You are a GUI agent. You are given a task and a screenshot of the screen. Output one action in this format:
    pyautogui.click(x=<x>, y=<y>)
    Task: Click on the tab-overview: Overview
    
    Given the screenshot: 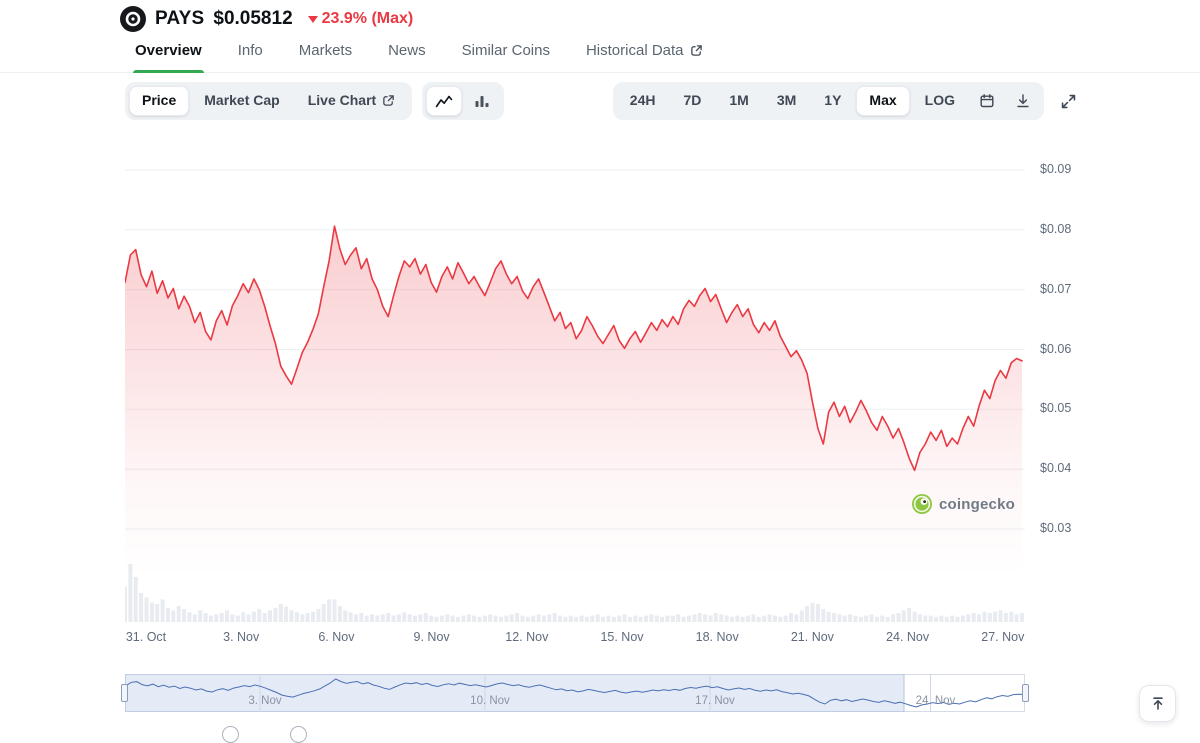 What is the action you would take?
    pyautogui.click(x=168, y=54)
    